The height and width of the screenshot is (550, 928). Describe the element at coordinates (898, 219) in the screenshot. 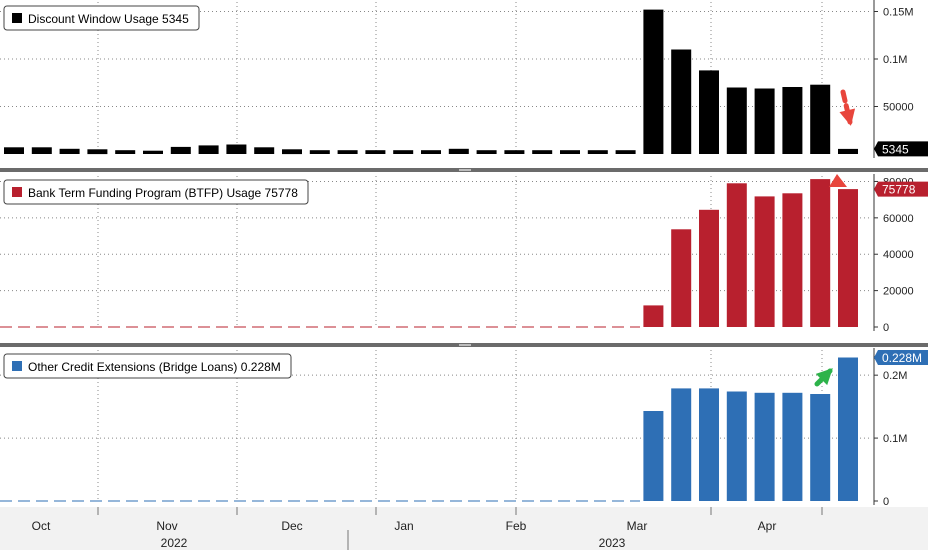

I see `y-tick-label: 60000` at that location.